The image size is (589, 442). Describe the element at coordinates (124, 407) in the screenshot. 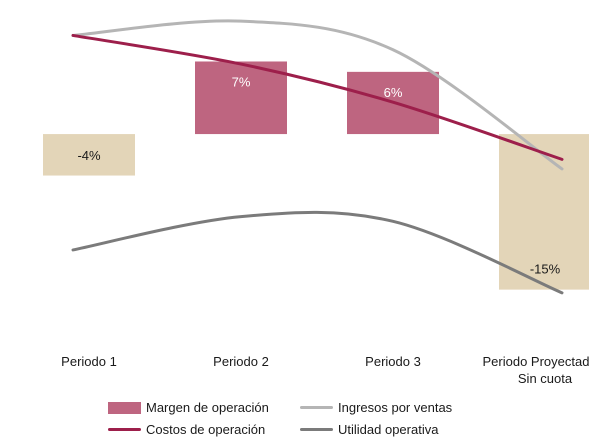

I see `legend-swatch-margen` at that location.